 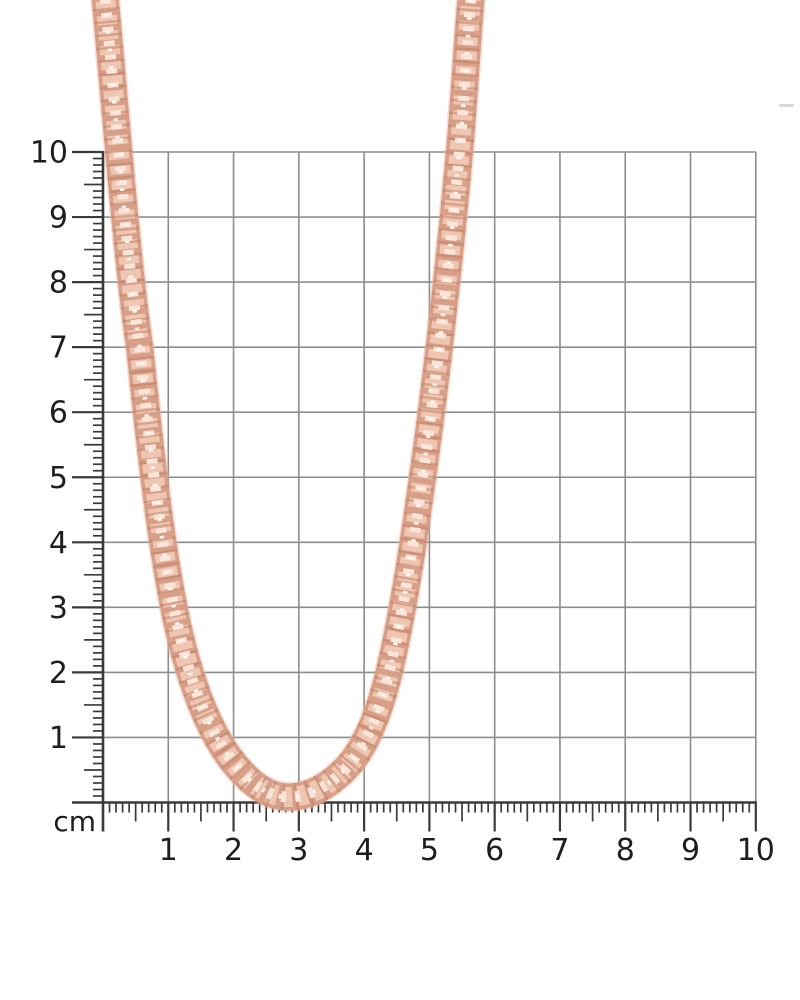 What do you see at coordinates (58, 348) in the screenshot?
I see `y-axis-label: 7` at bounding box center [58, 348].